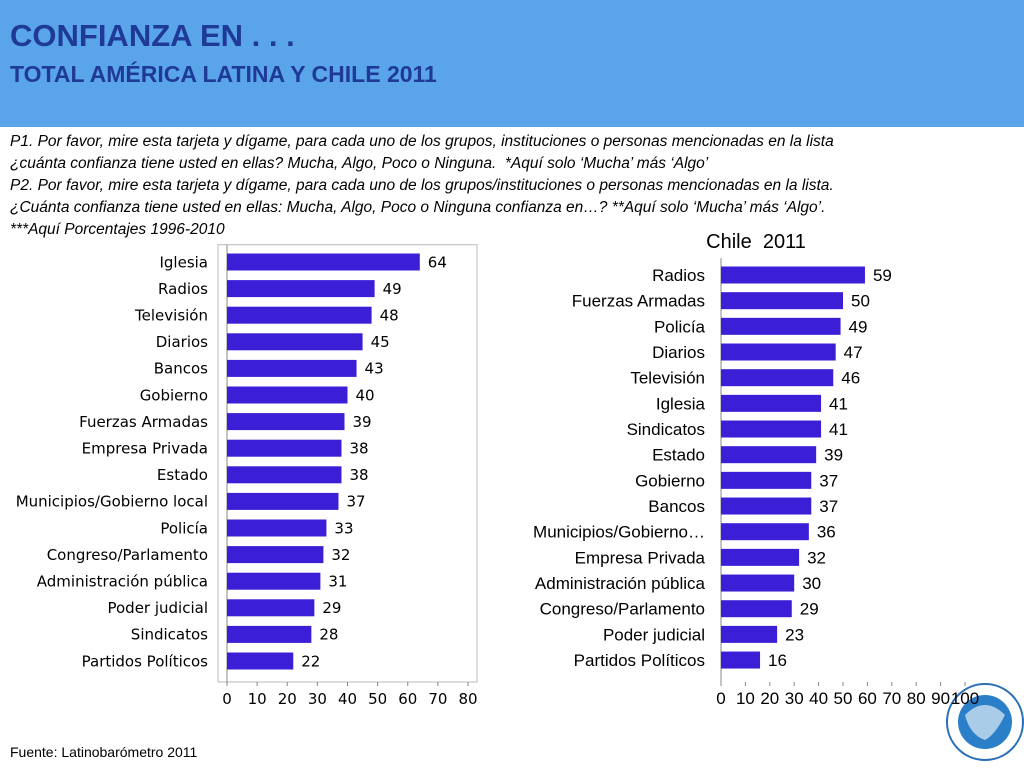  Describe the element at coordinates (317, 699) in the screenshot. I see `x-tick-label: 30` at that location.